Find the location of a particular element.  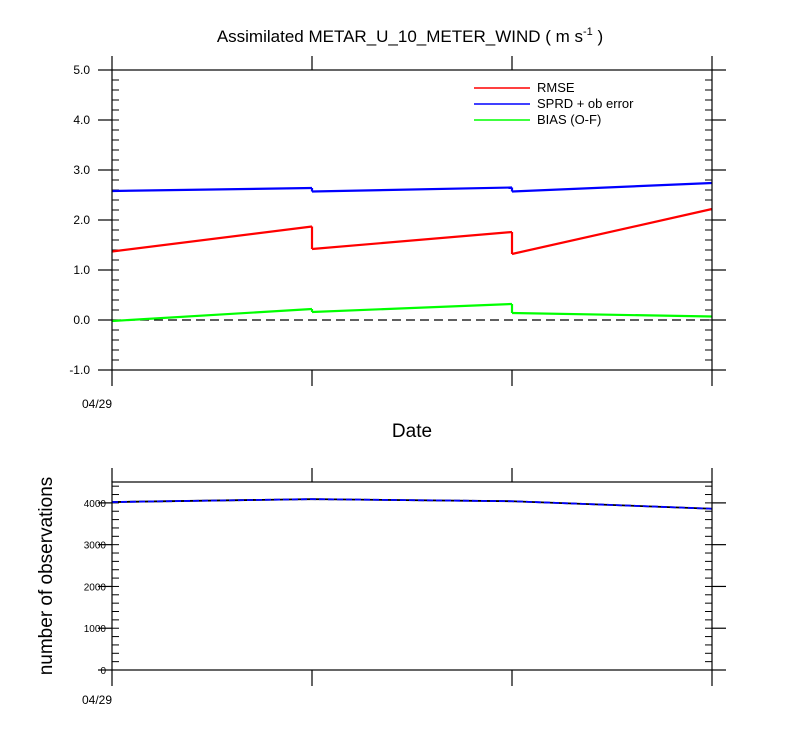

y-tick-label: 2.0 is located at coordinates (81, 220).